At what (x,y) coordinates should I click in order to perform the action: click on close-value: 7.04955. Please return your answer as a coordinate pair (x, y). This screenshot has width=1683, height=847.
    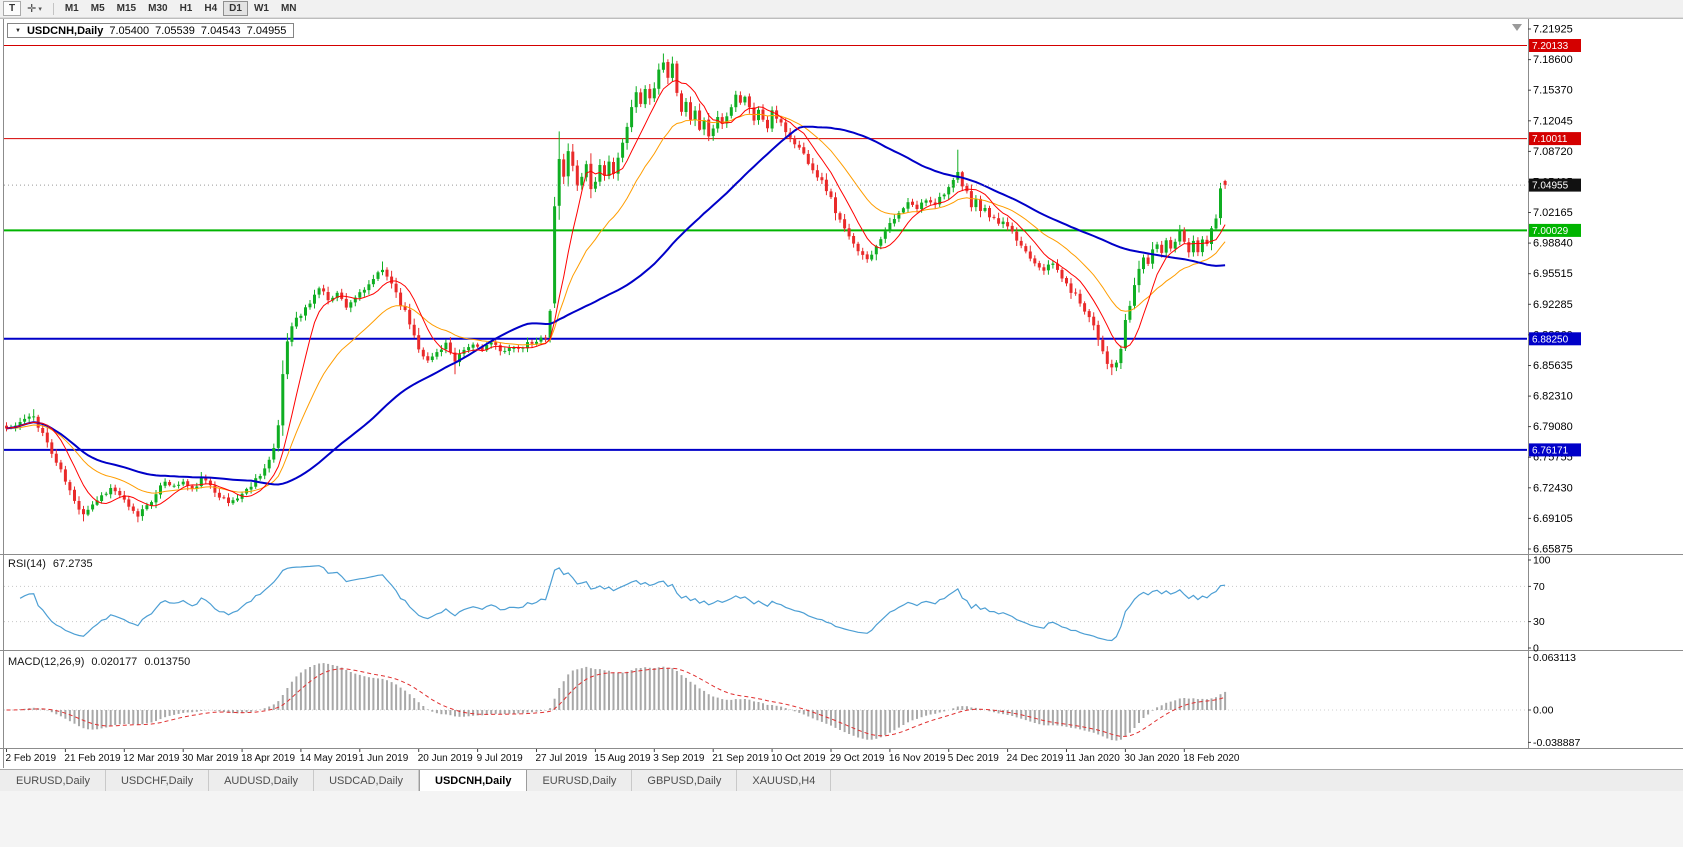
    Looking at the image, I should click on (266, 30).